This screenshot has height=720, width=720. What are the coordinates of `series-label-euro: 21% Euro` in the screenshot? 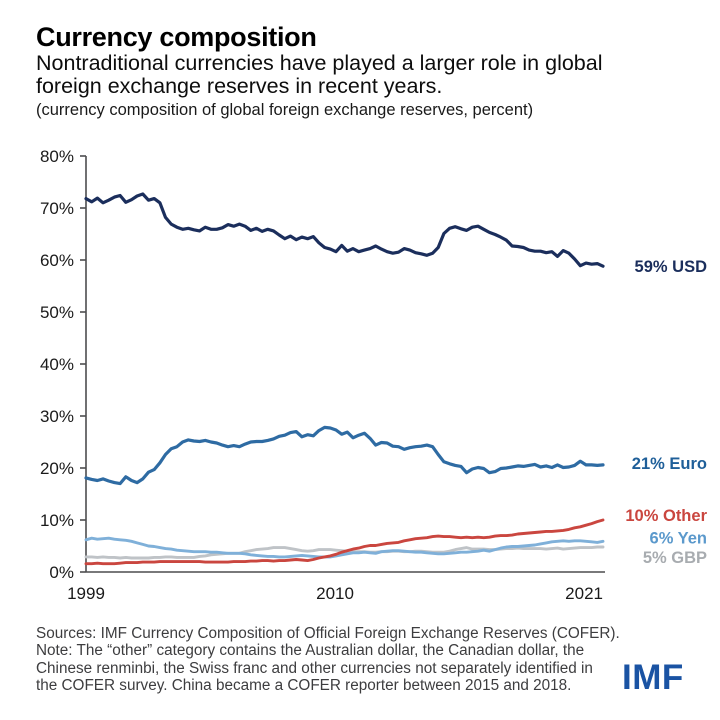 It's located at (669, 464).